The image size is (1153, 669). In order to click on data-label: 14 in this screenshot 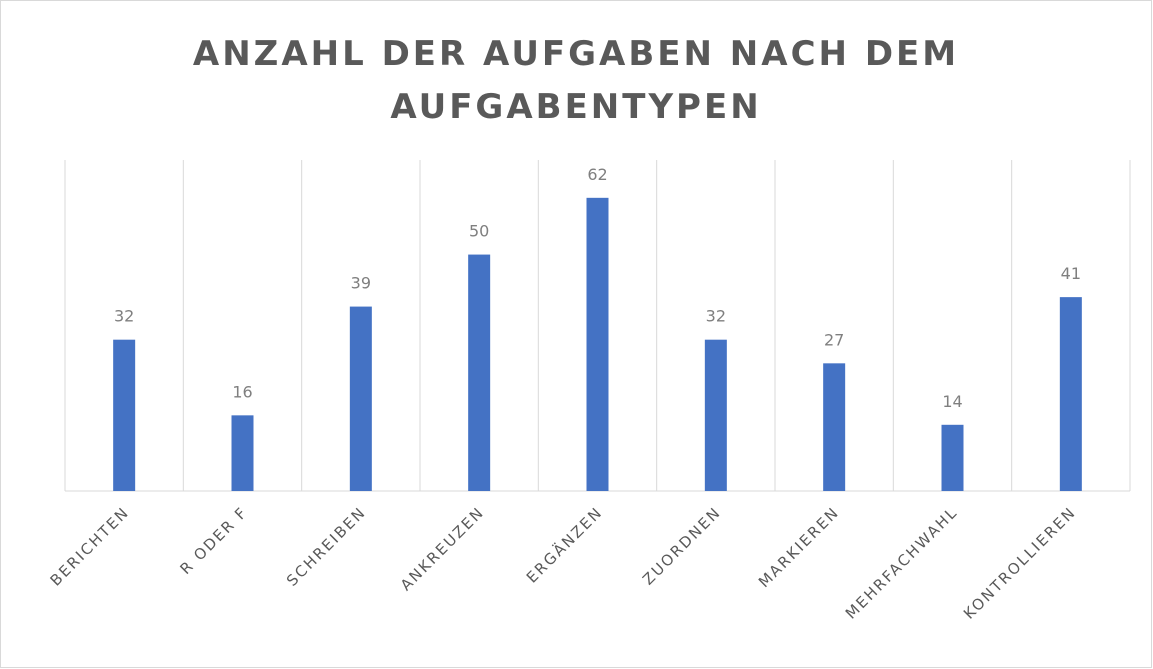, I will do `click(952, 401)`.